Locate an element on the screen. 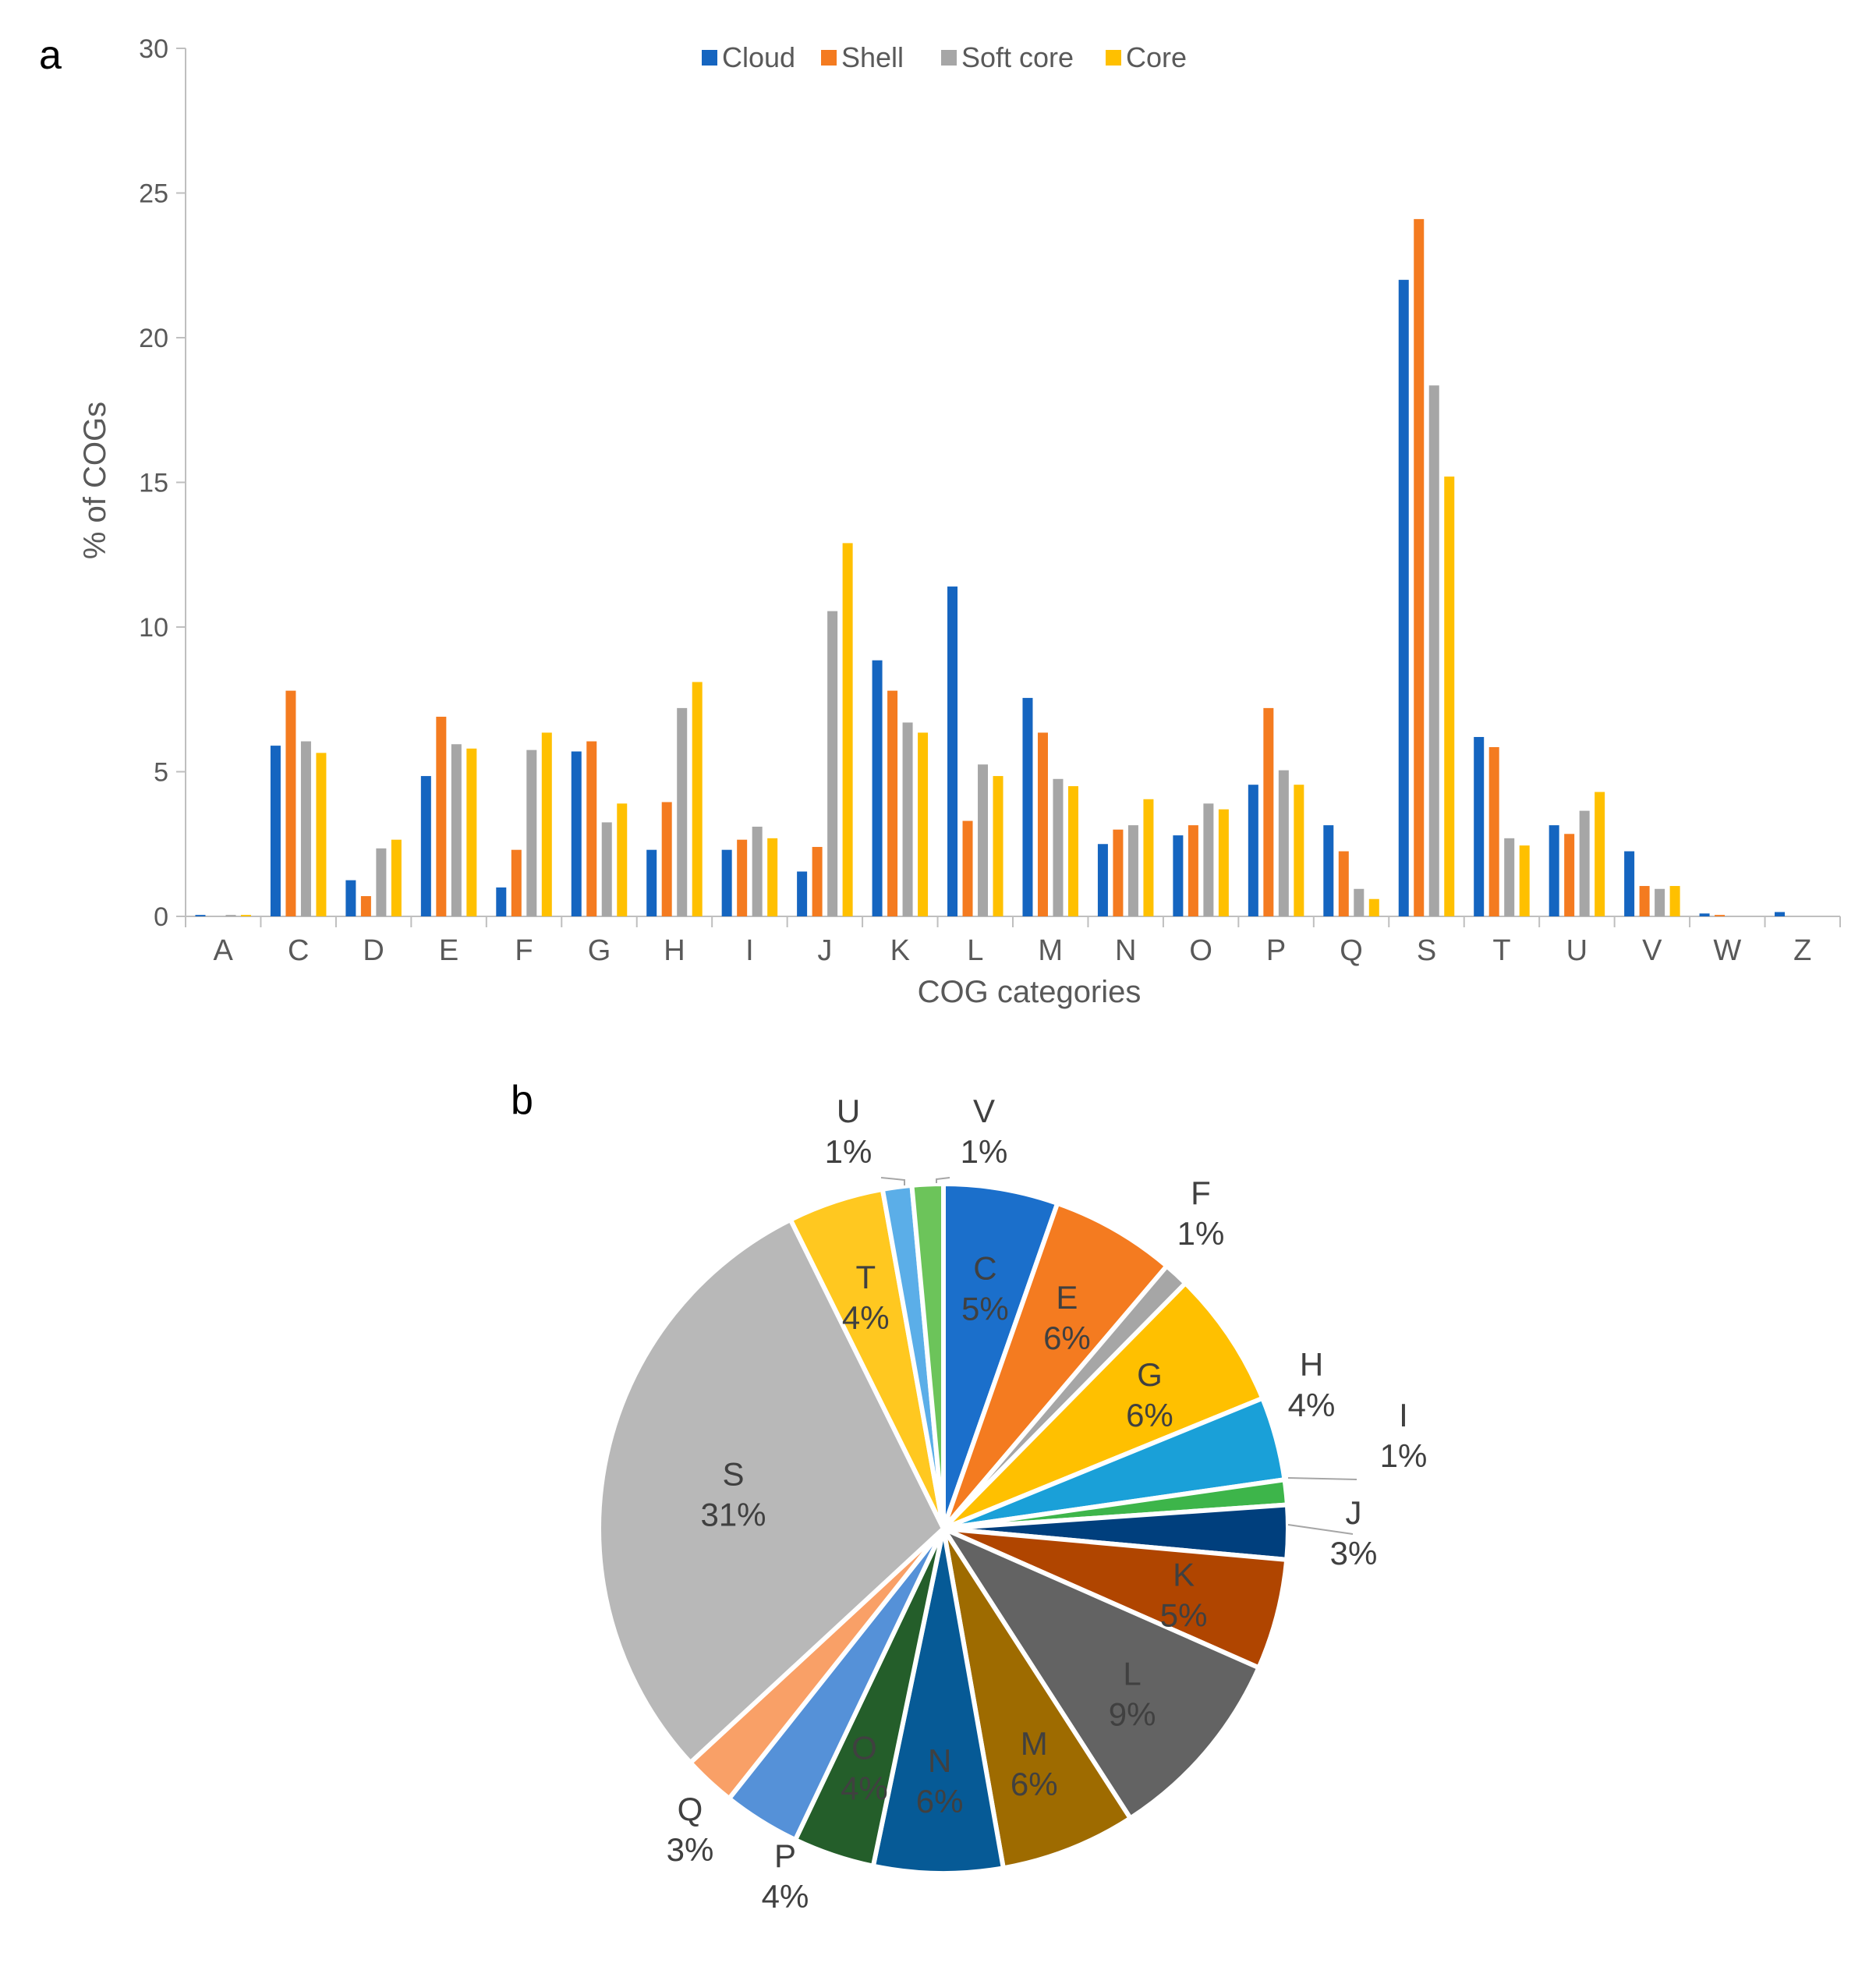 Image resolution: width=1876 pixels, height=1963 pixels. slice-category-label: U is located at coordinates (849, 1111).